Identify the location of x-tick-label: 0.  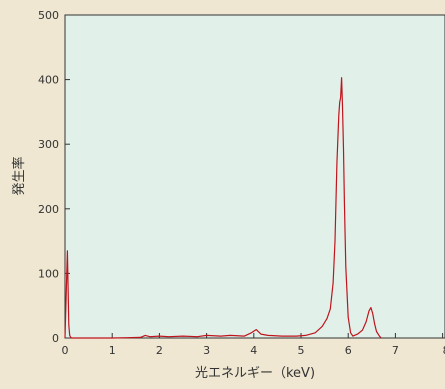
(65, 350).